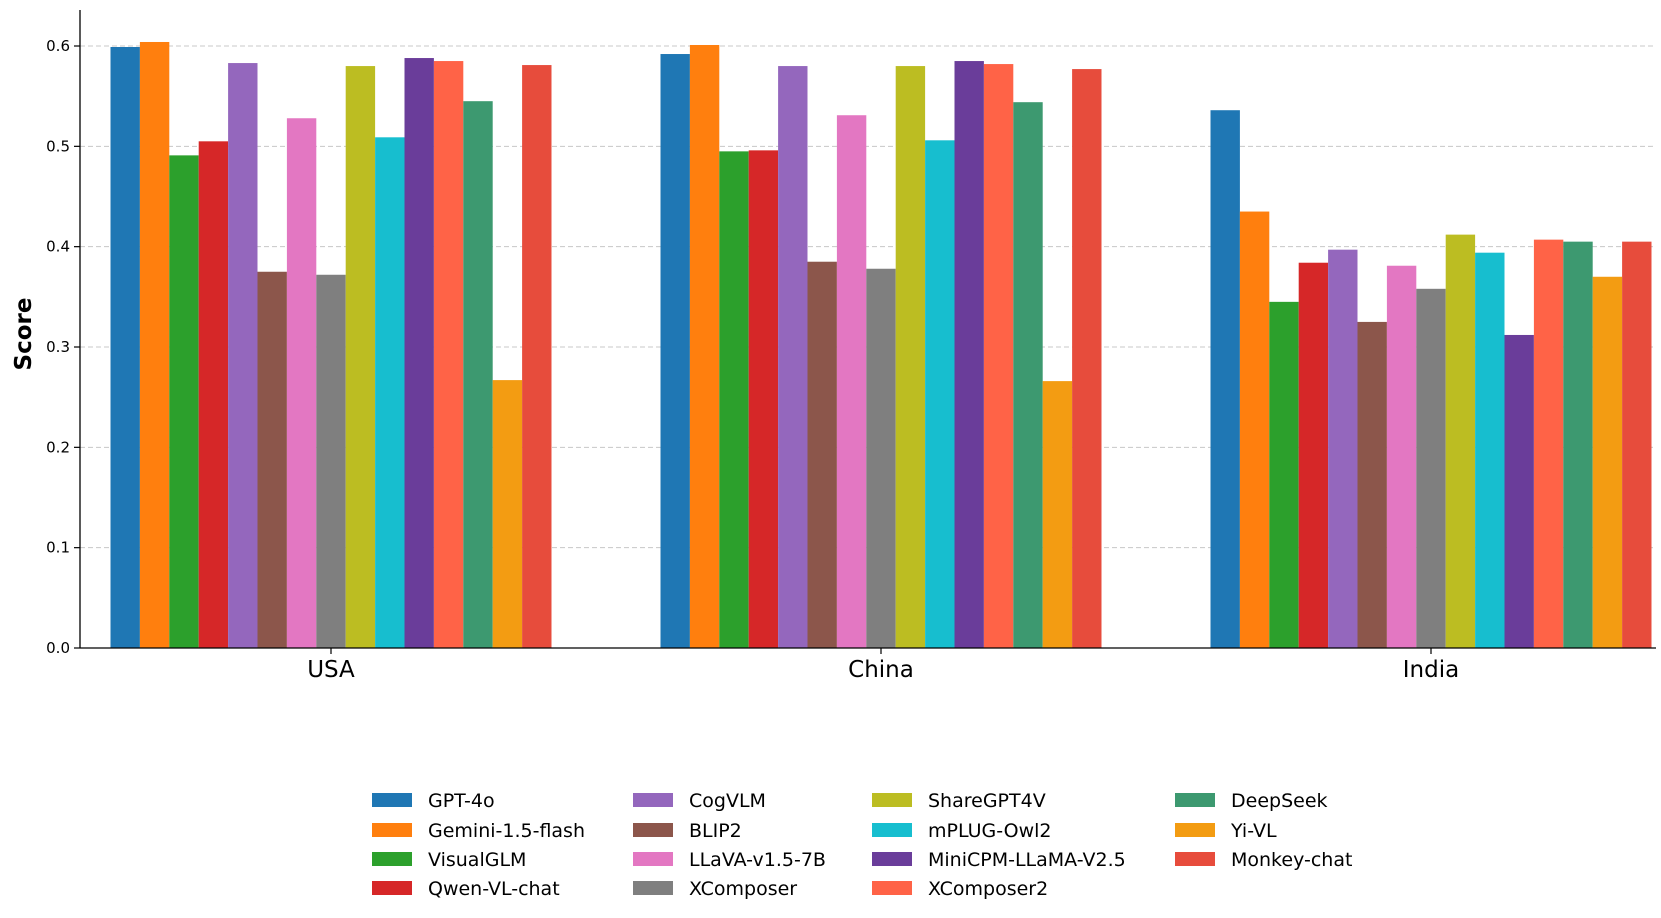 This screenshot has height=918, width=1661. What do you see at coordinates (1431, 670) in the screenshot?
I see `x-tick-label: India` at bounding box center [1431, 670].